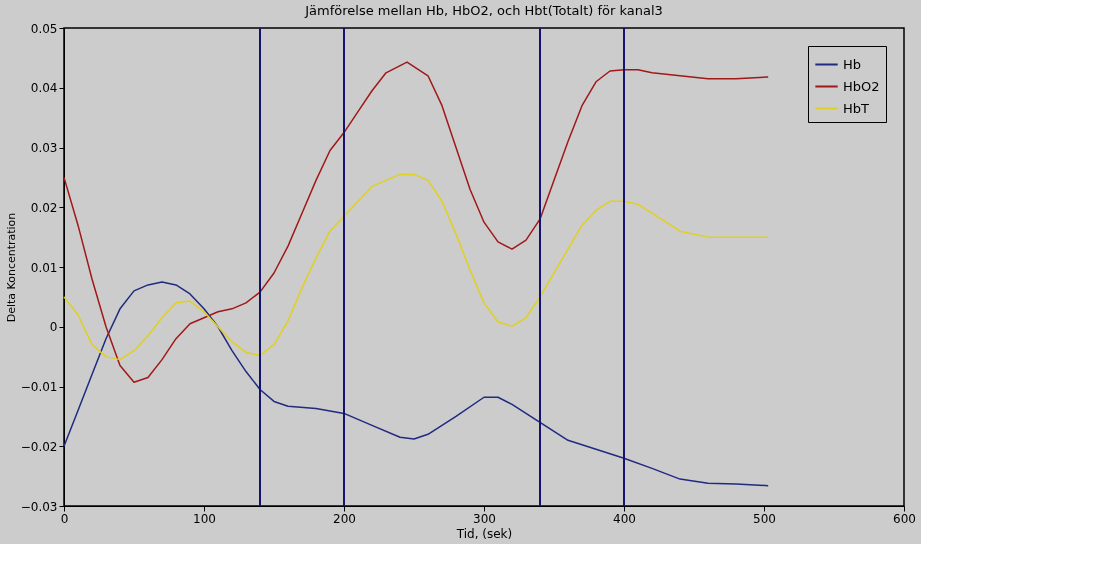 Image resolution: width=1104 pixels, height=573 pixels. I want to click on y-tick-label: −0.01, so click(39, 387).